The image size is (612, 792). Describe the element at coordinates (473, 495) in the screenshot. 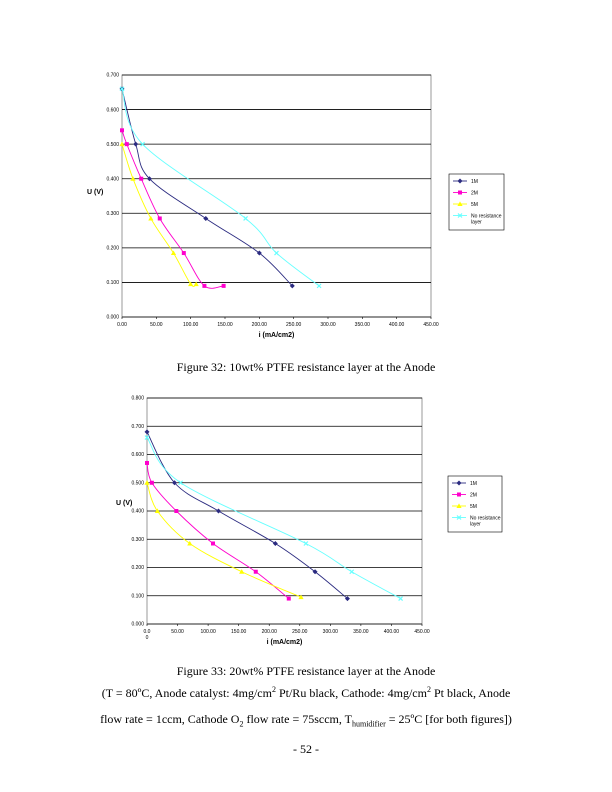

I see `legend-label: 2M` at that location.